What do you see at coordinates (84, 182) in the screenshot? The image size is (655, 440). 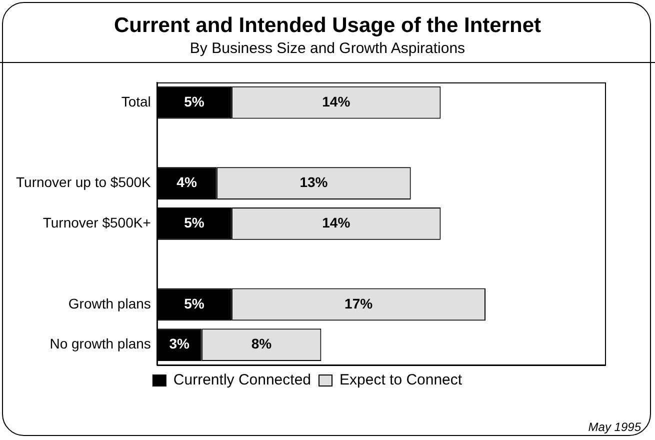 I see `y-tick-label: Turnover up to $500K` at bounding box center [84, 182].